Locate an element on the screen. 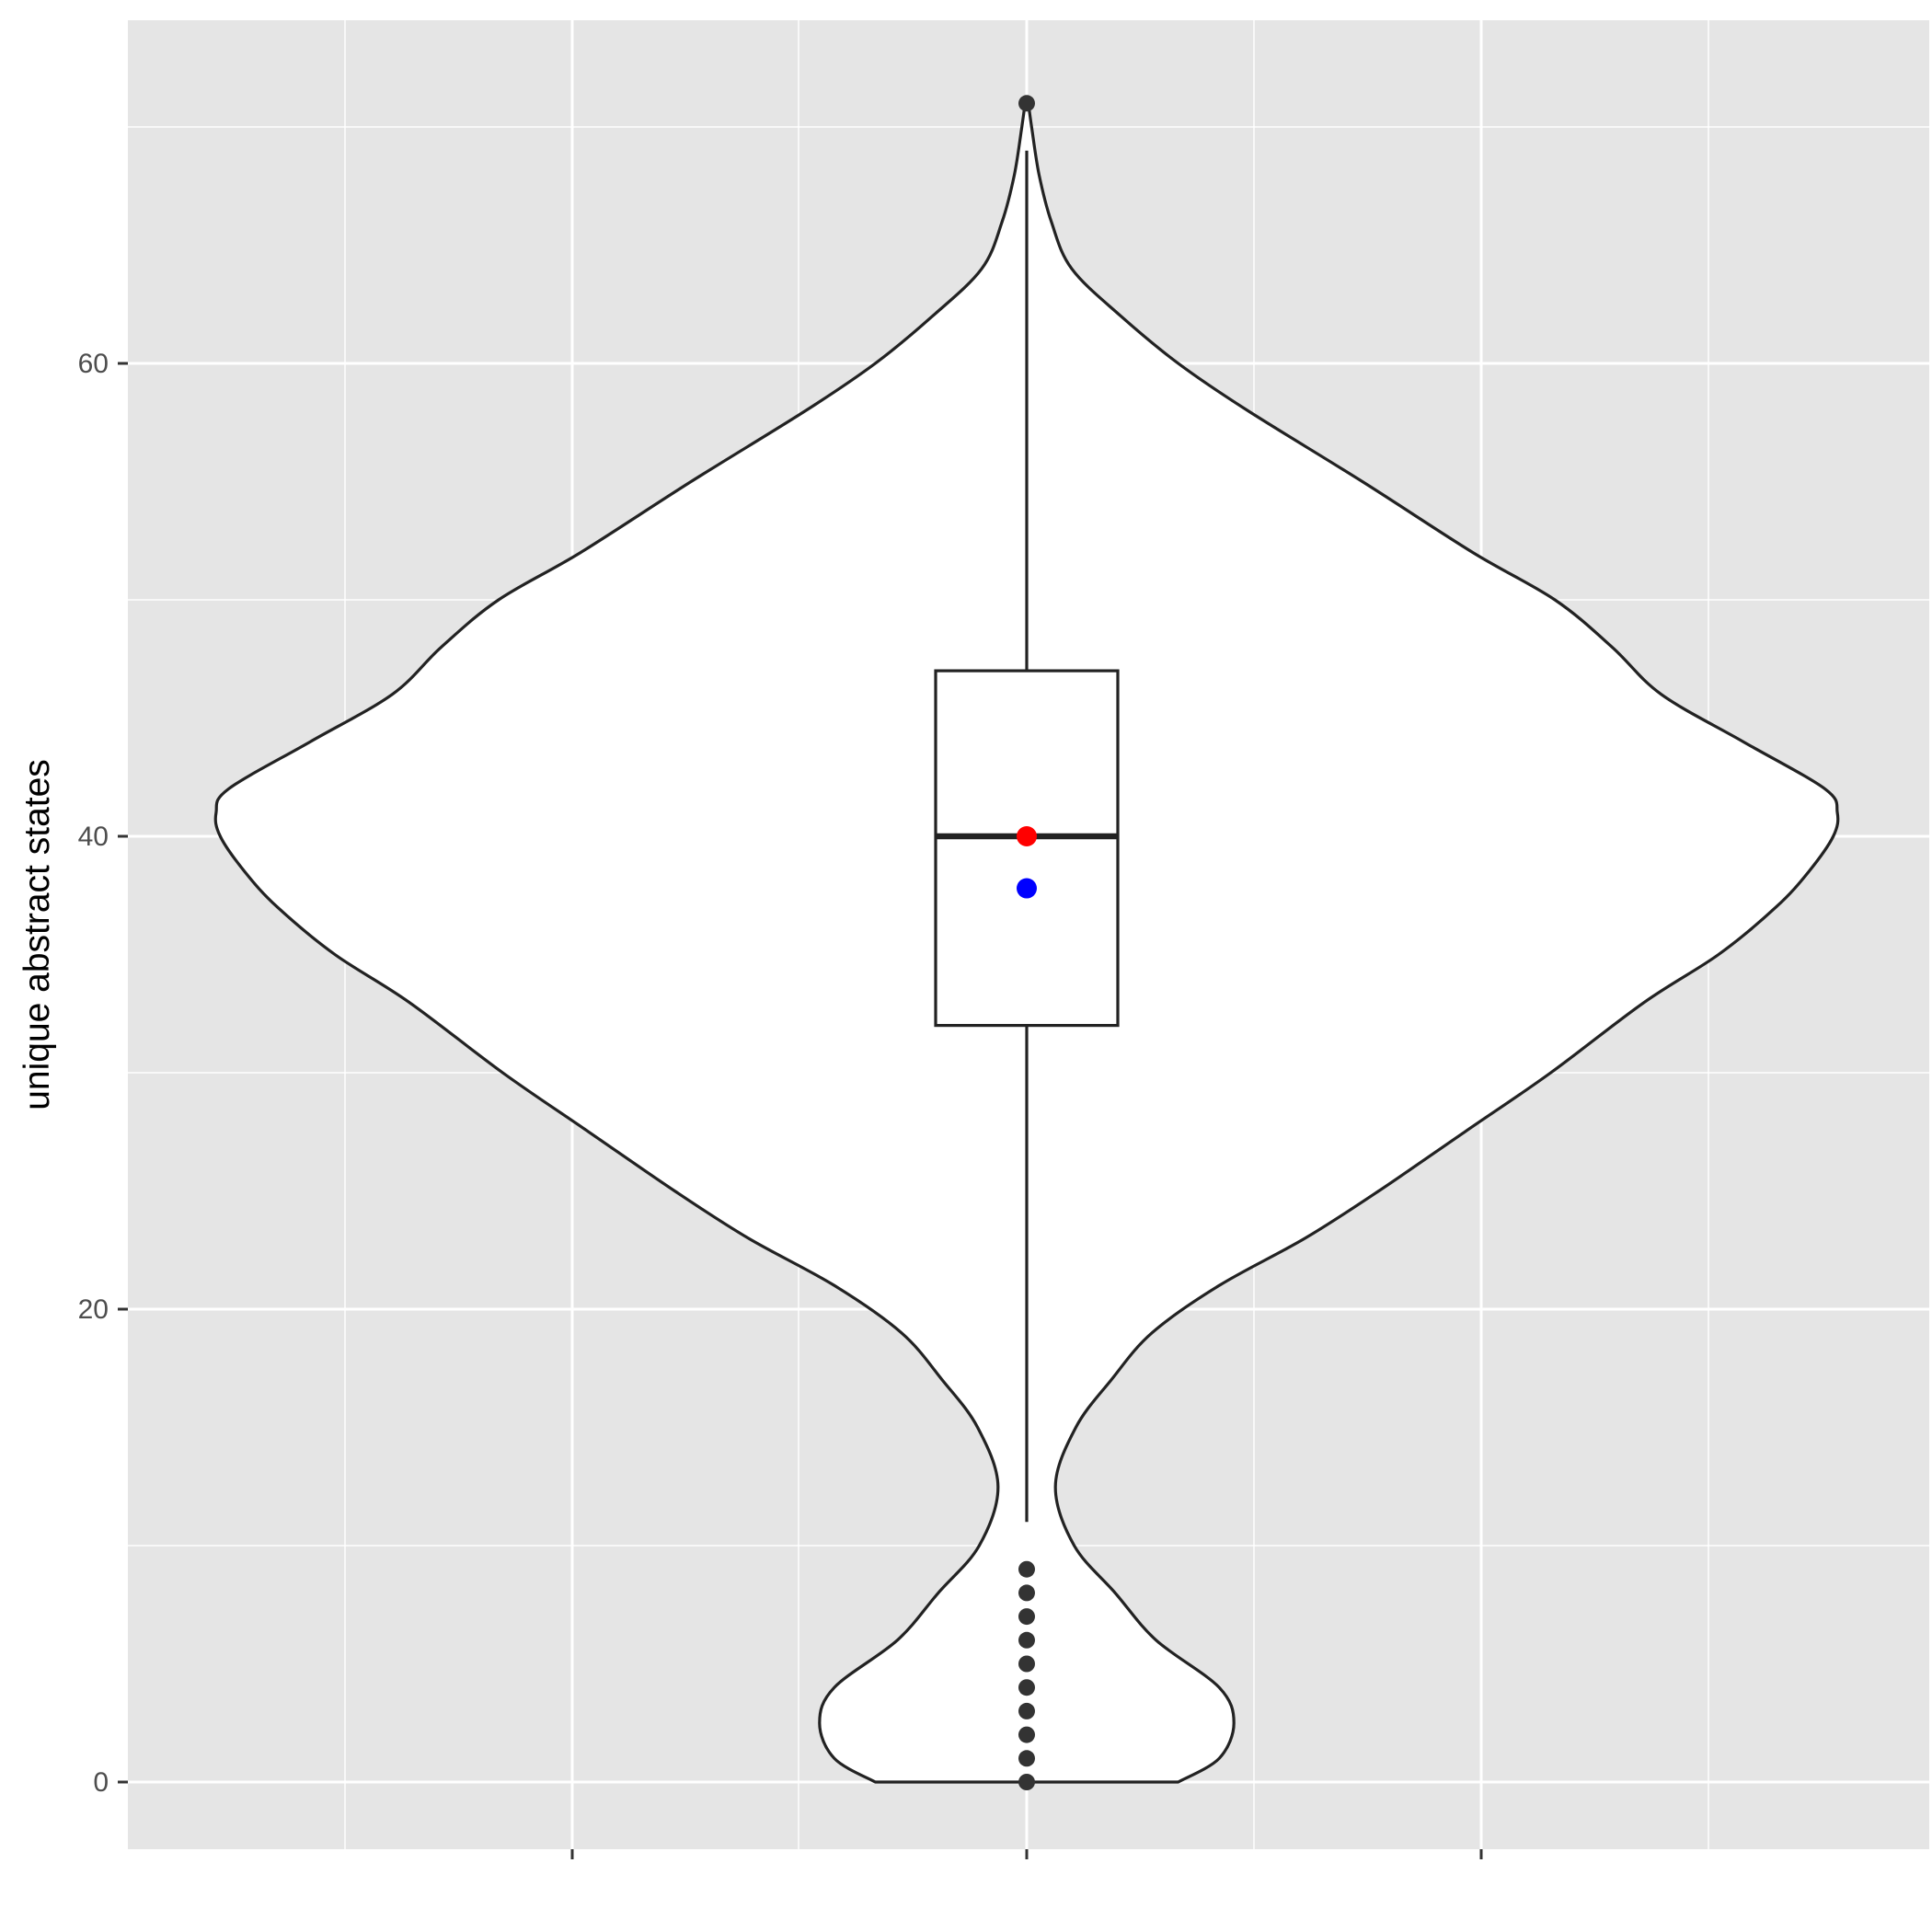  y-axis-title: unique abstract states is located at coordinates (37, 934).